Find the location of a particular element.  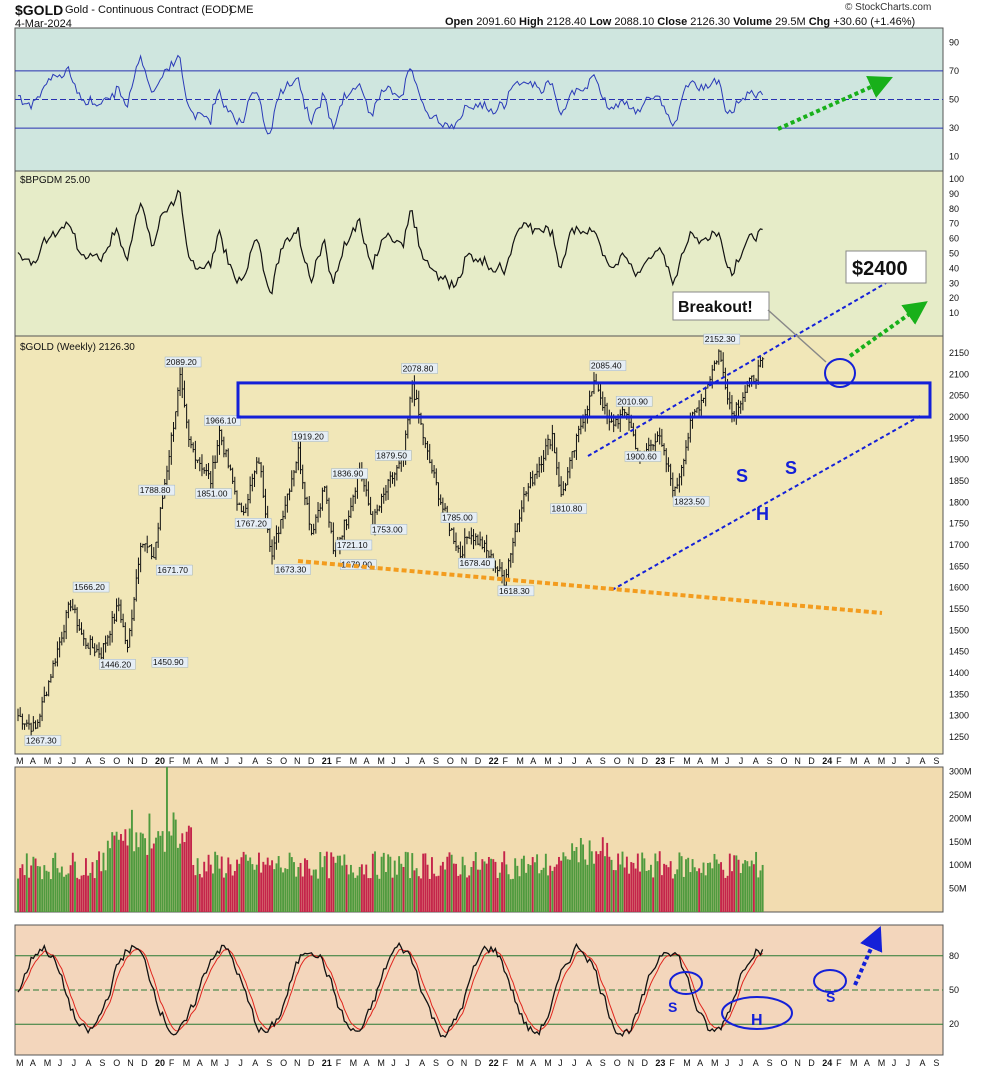

price-label: 1721.10 is located at coordinates (352, 545).